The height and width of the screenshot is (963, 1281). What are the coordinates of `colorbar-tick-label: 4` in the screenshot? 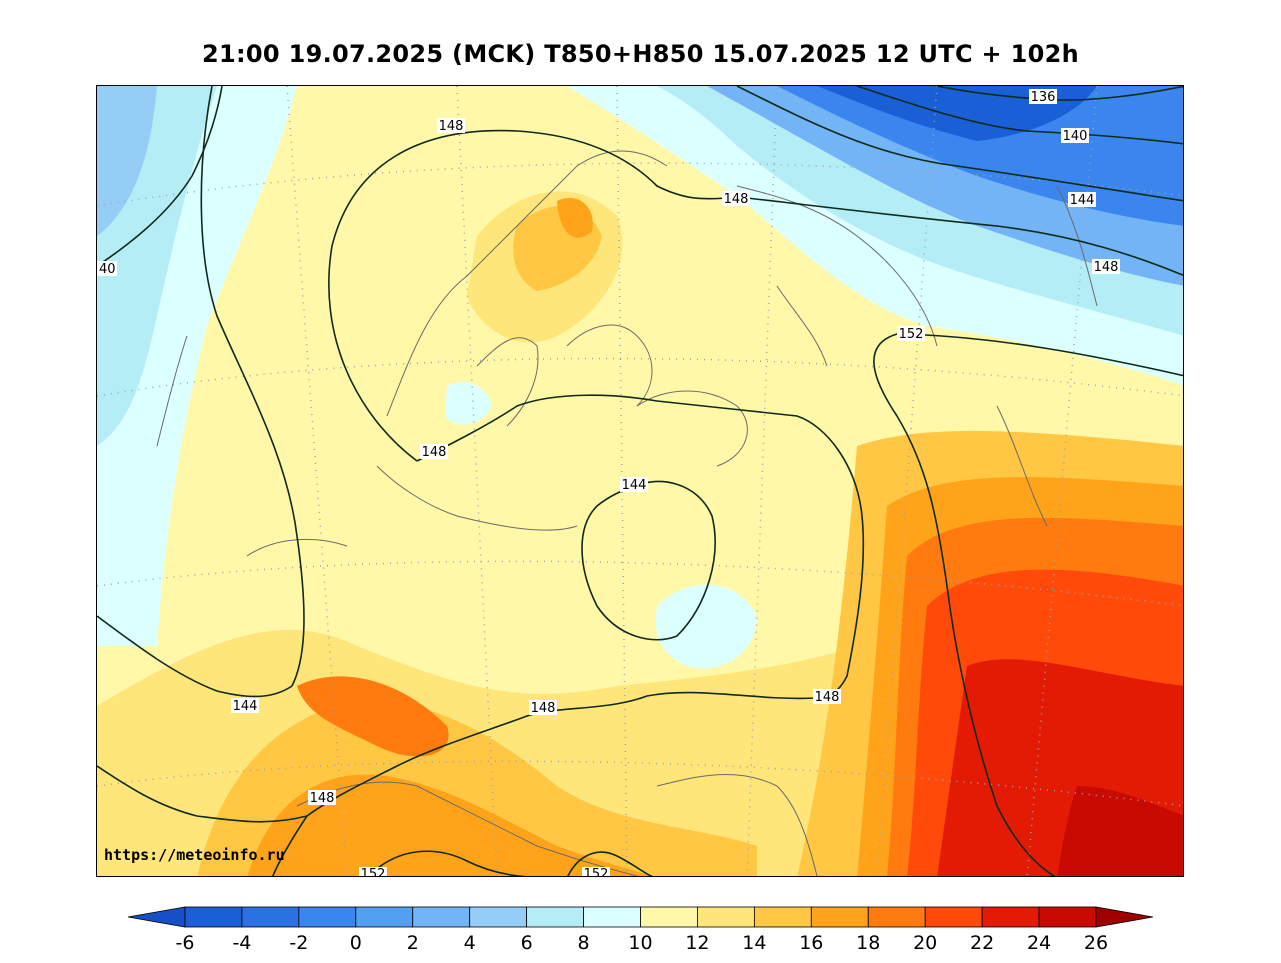 It's located at (470, 943).